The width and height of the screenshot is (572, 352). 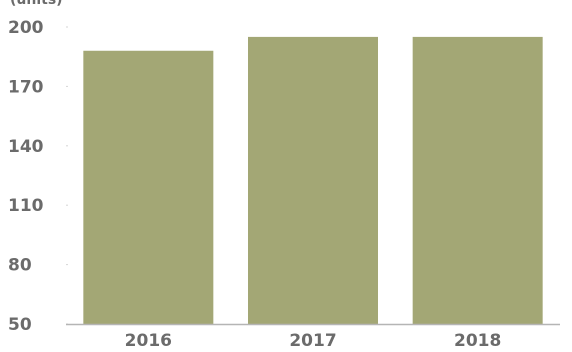 I want to click on x-tick-label: 2016, so click(x=148, y=341).